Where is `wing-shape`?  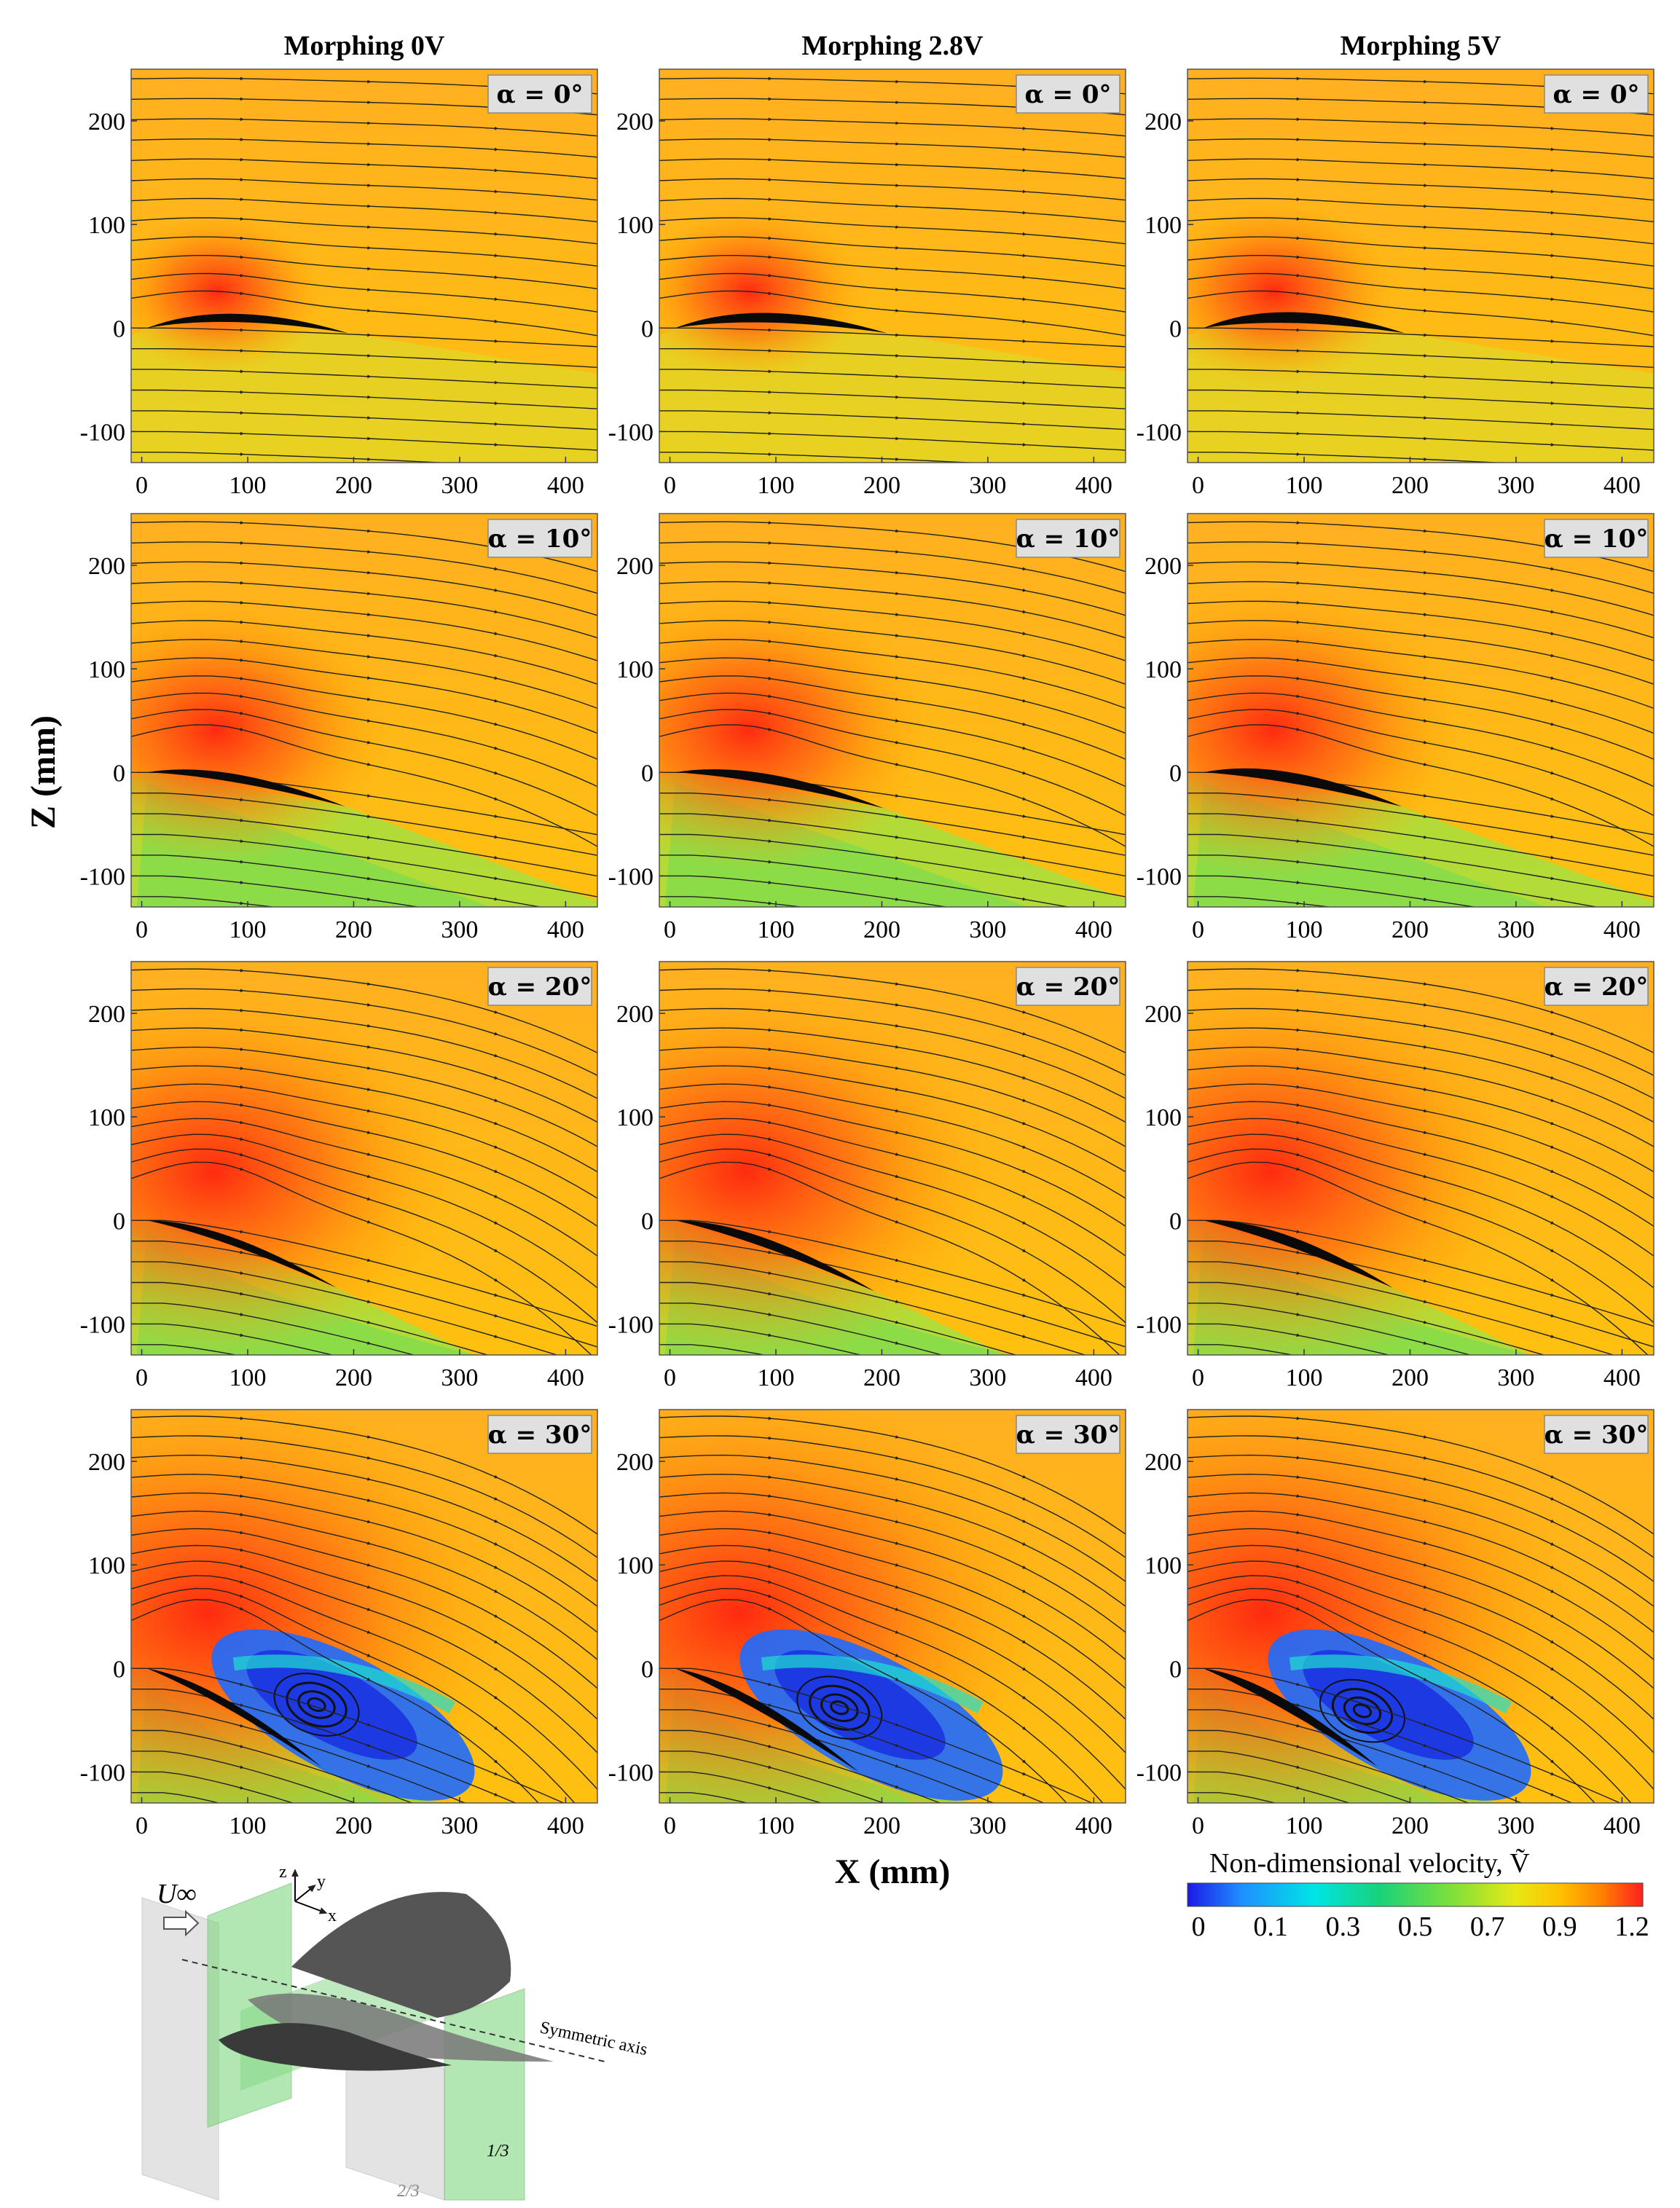 wing-shape is located at coordinates (336, 2047).